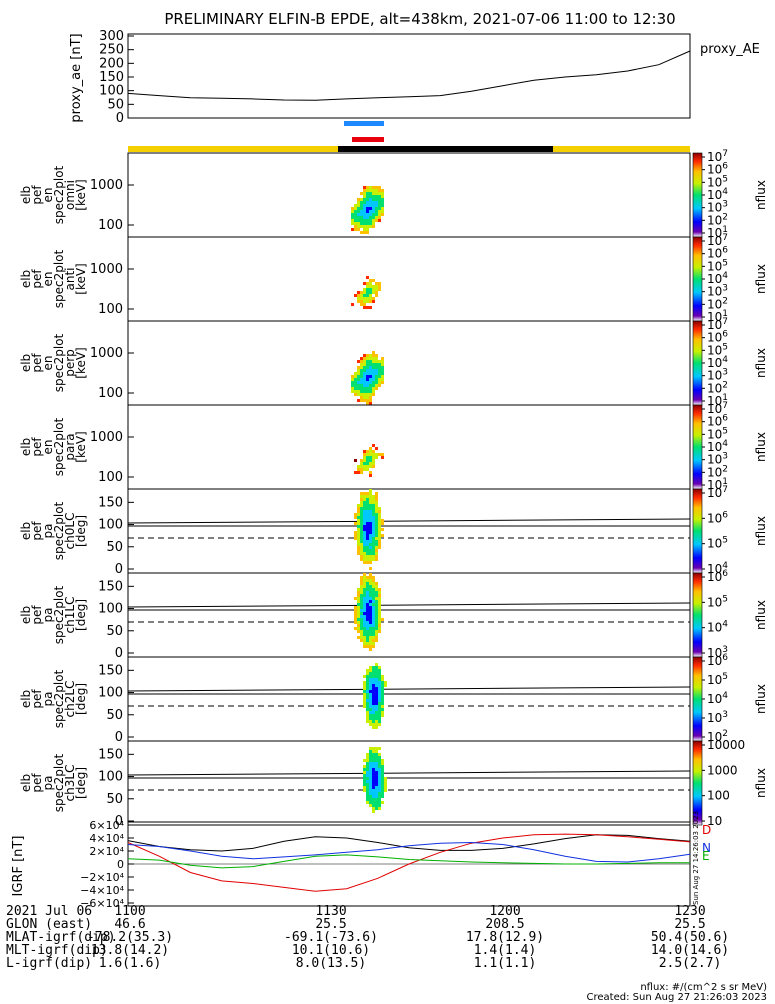 The width and height of the screenshot is (775, 1004). What do you see at coordinates (106, 269) in the screenshot?
I see `panel-ytick-label: 1000` at bounding box center [106, 269].